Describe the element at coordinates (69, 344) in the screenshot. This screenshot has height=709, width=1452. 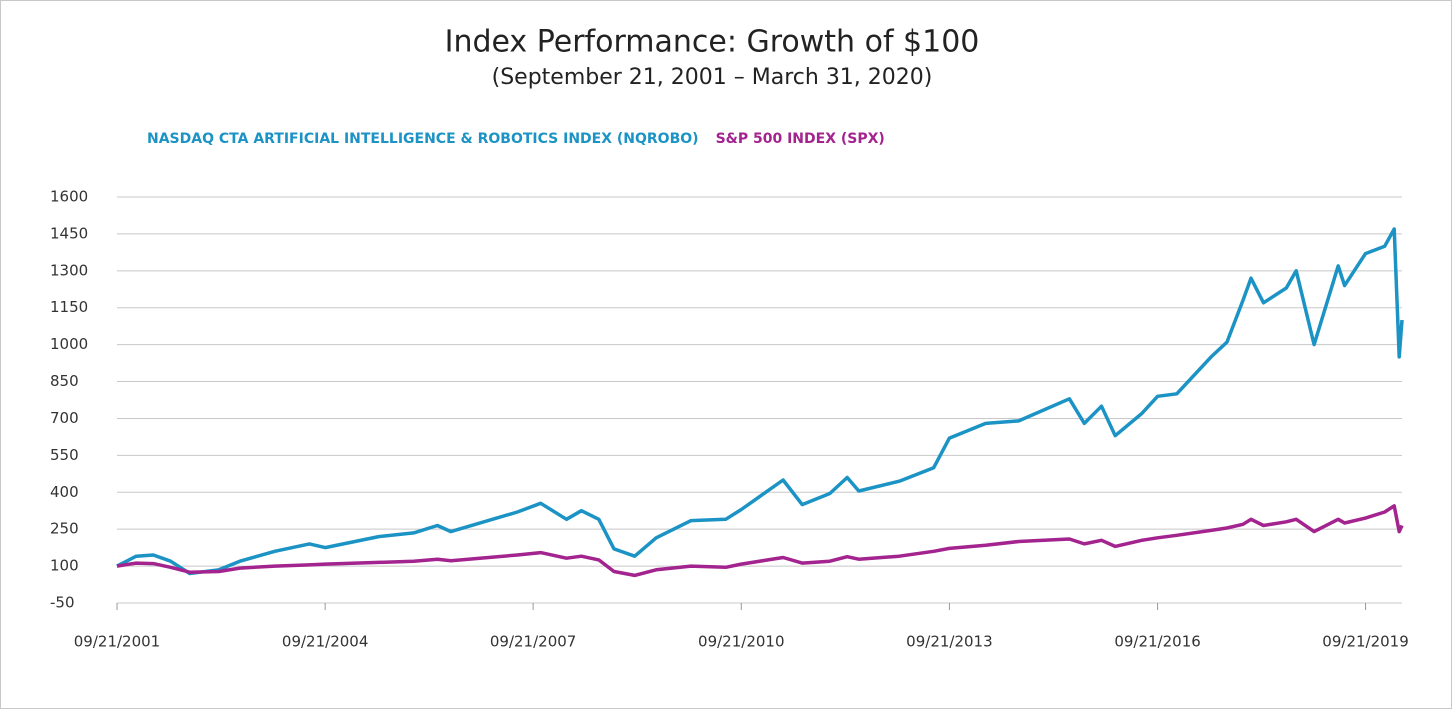
I see `y-tick-label: 1000` at that location.